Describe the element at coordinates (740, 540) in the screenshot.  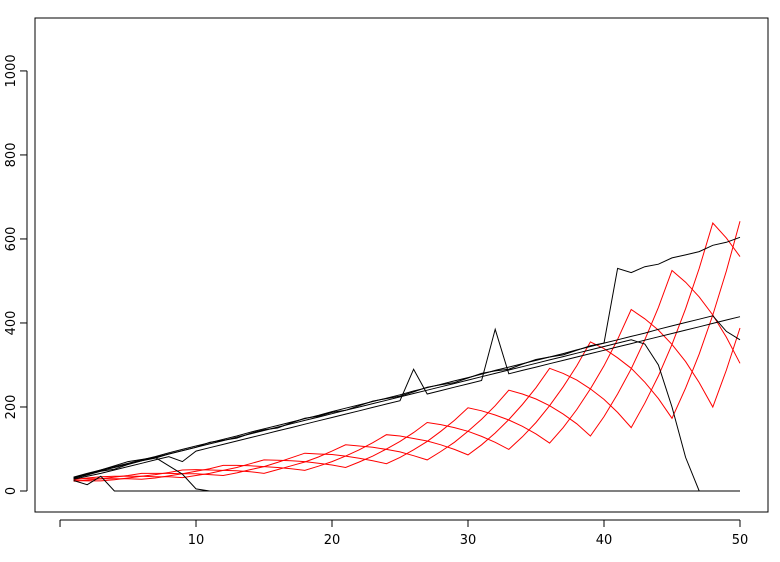
I see `x-tick-label: 50` at that location.